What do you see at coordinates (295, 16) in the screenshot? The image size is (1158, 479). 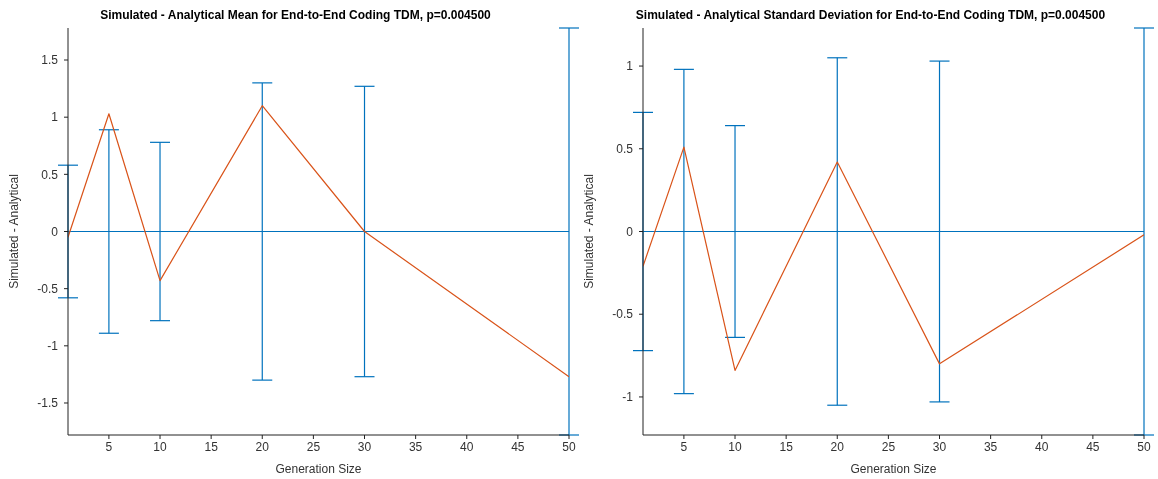 I see `chart-title: Simulated - Analytical Mean for End-to-End Coding TDM, p=0.004500` at bounding box center [295, 16].